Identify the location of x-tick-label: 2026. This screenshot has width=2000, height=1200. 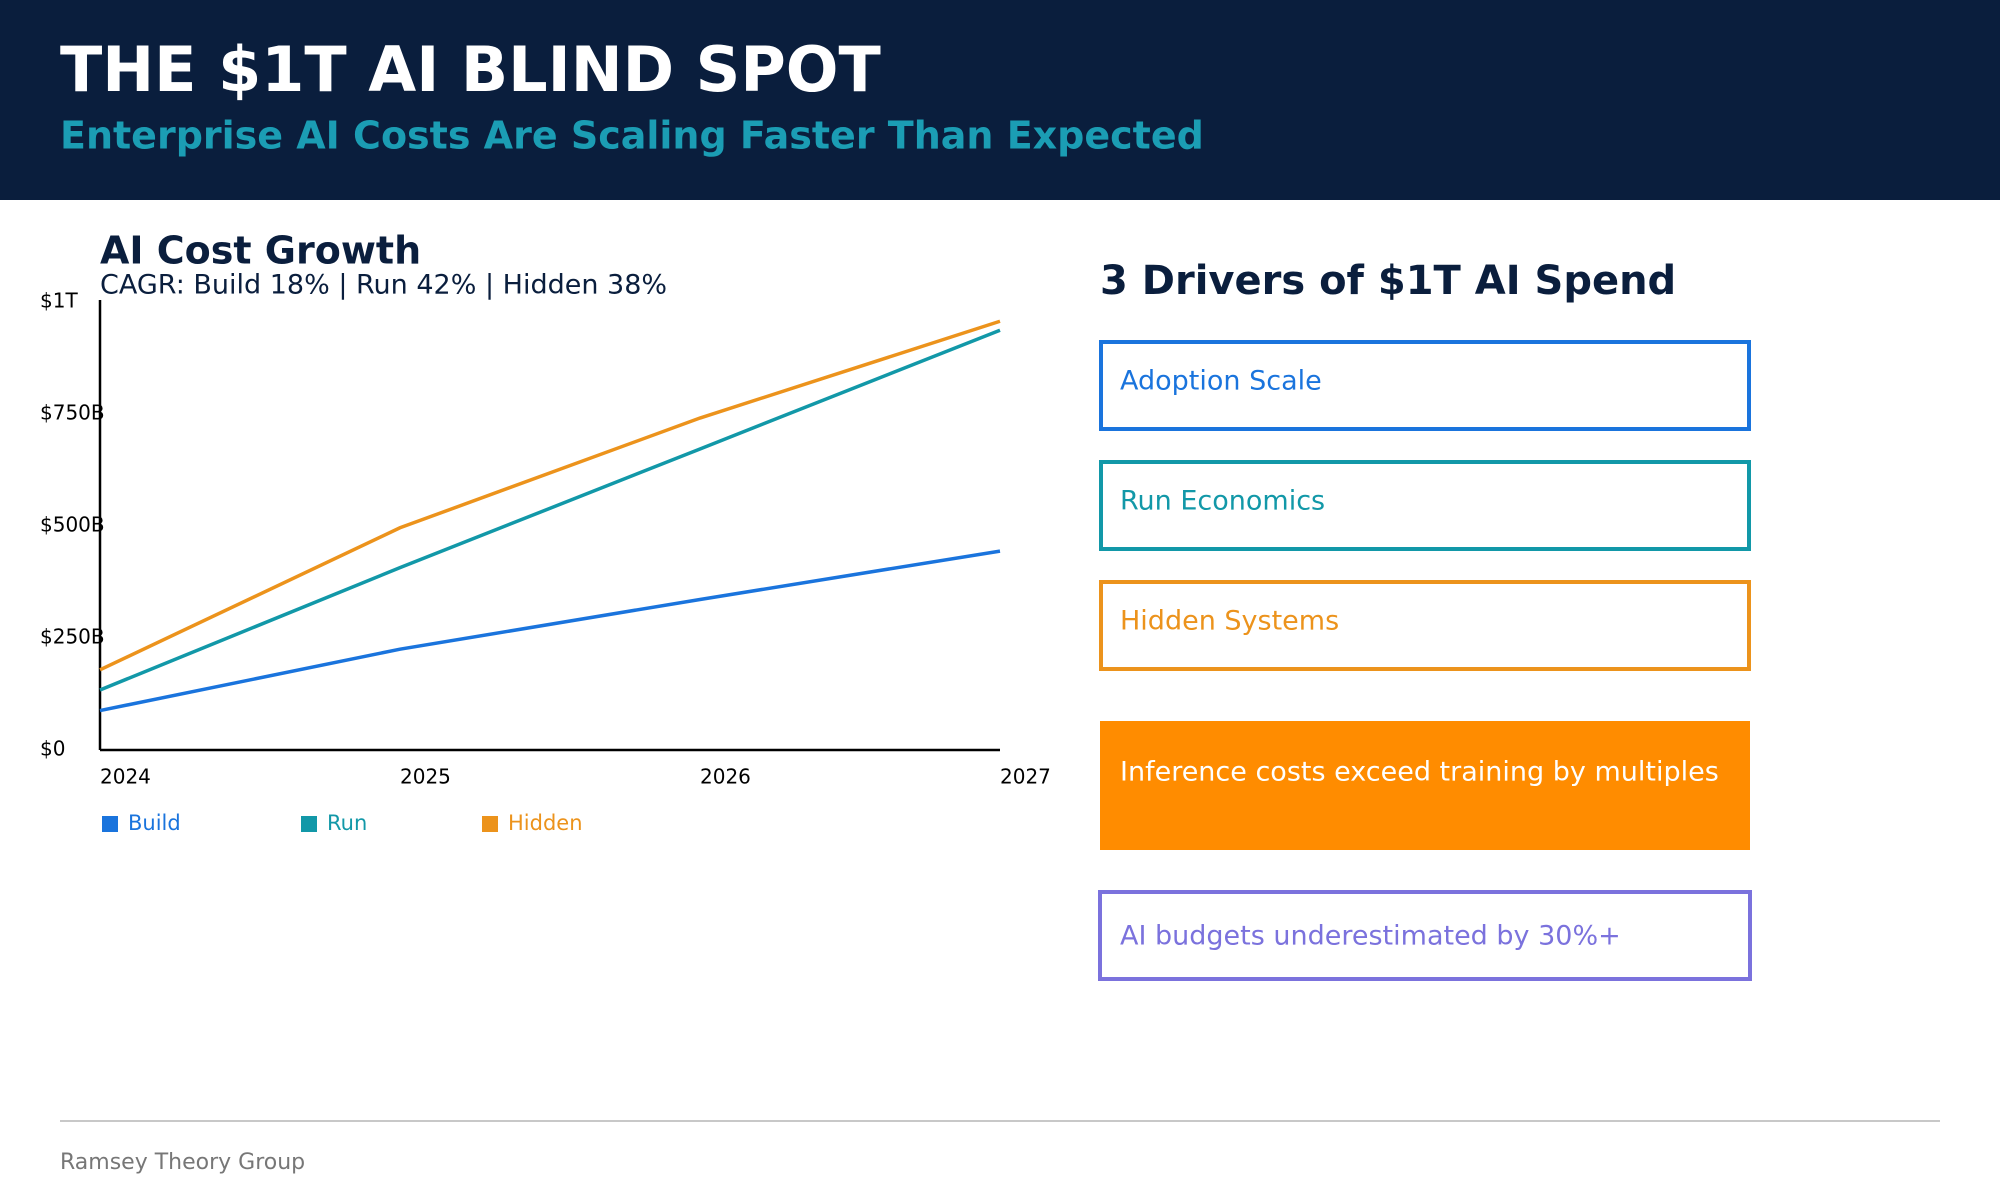
(725, 777).